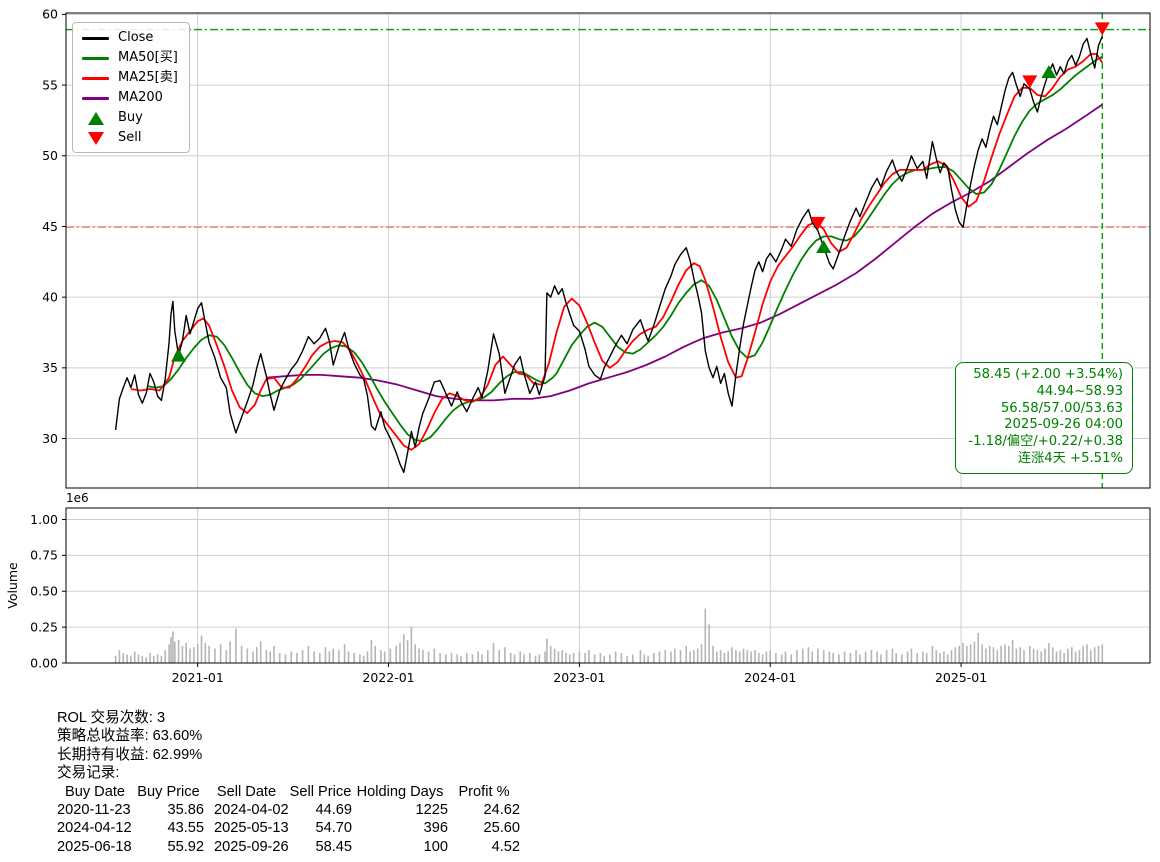 The width and height of the screenshot is (1160, 862). I want to click on legend-label-buy: Buy, so click(130, 117).